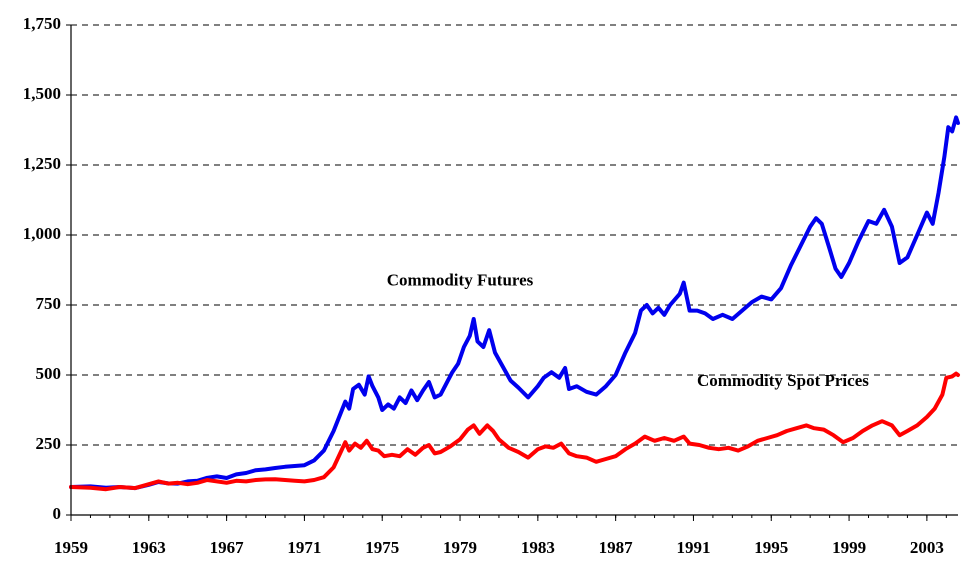 The image size is (964, 565). I want to click on y-tick-label: 1,000, so click(42, 233).